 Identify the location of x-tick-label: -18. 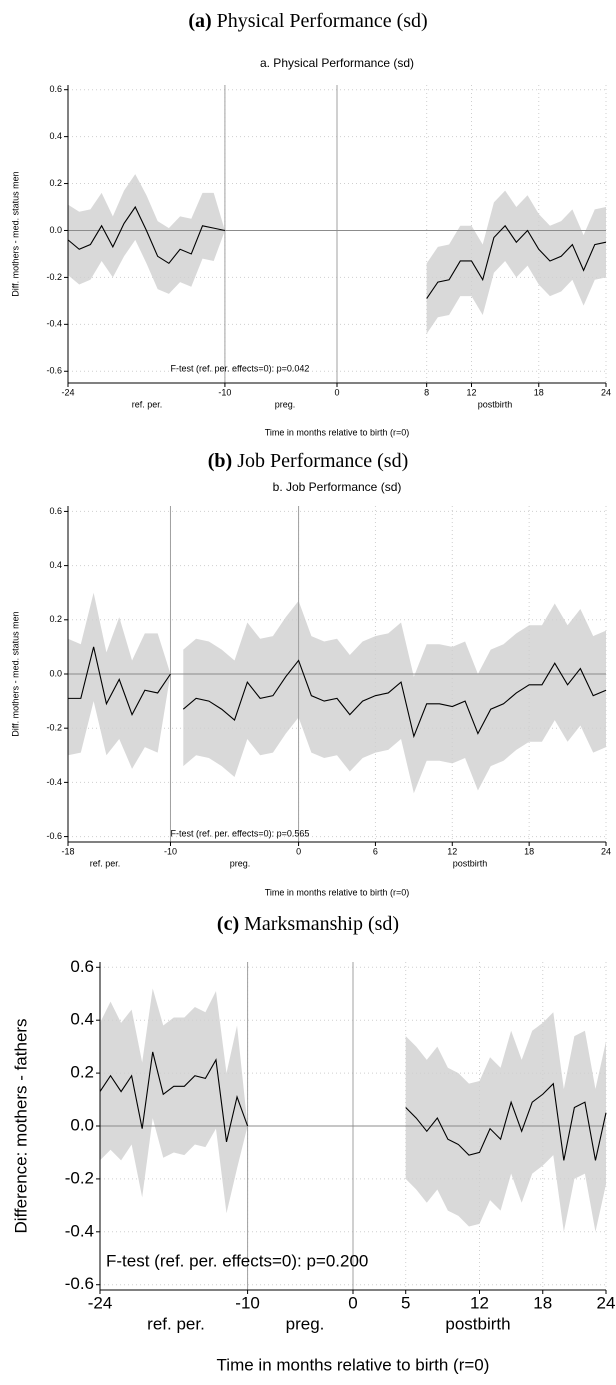
(67, 851).